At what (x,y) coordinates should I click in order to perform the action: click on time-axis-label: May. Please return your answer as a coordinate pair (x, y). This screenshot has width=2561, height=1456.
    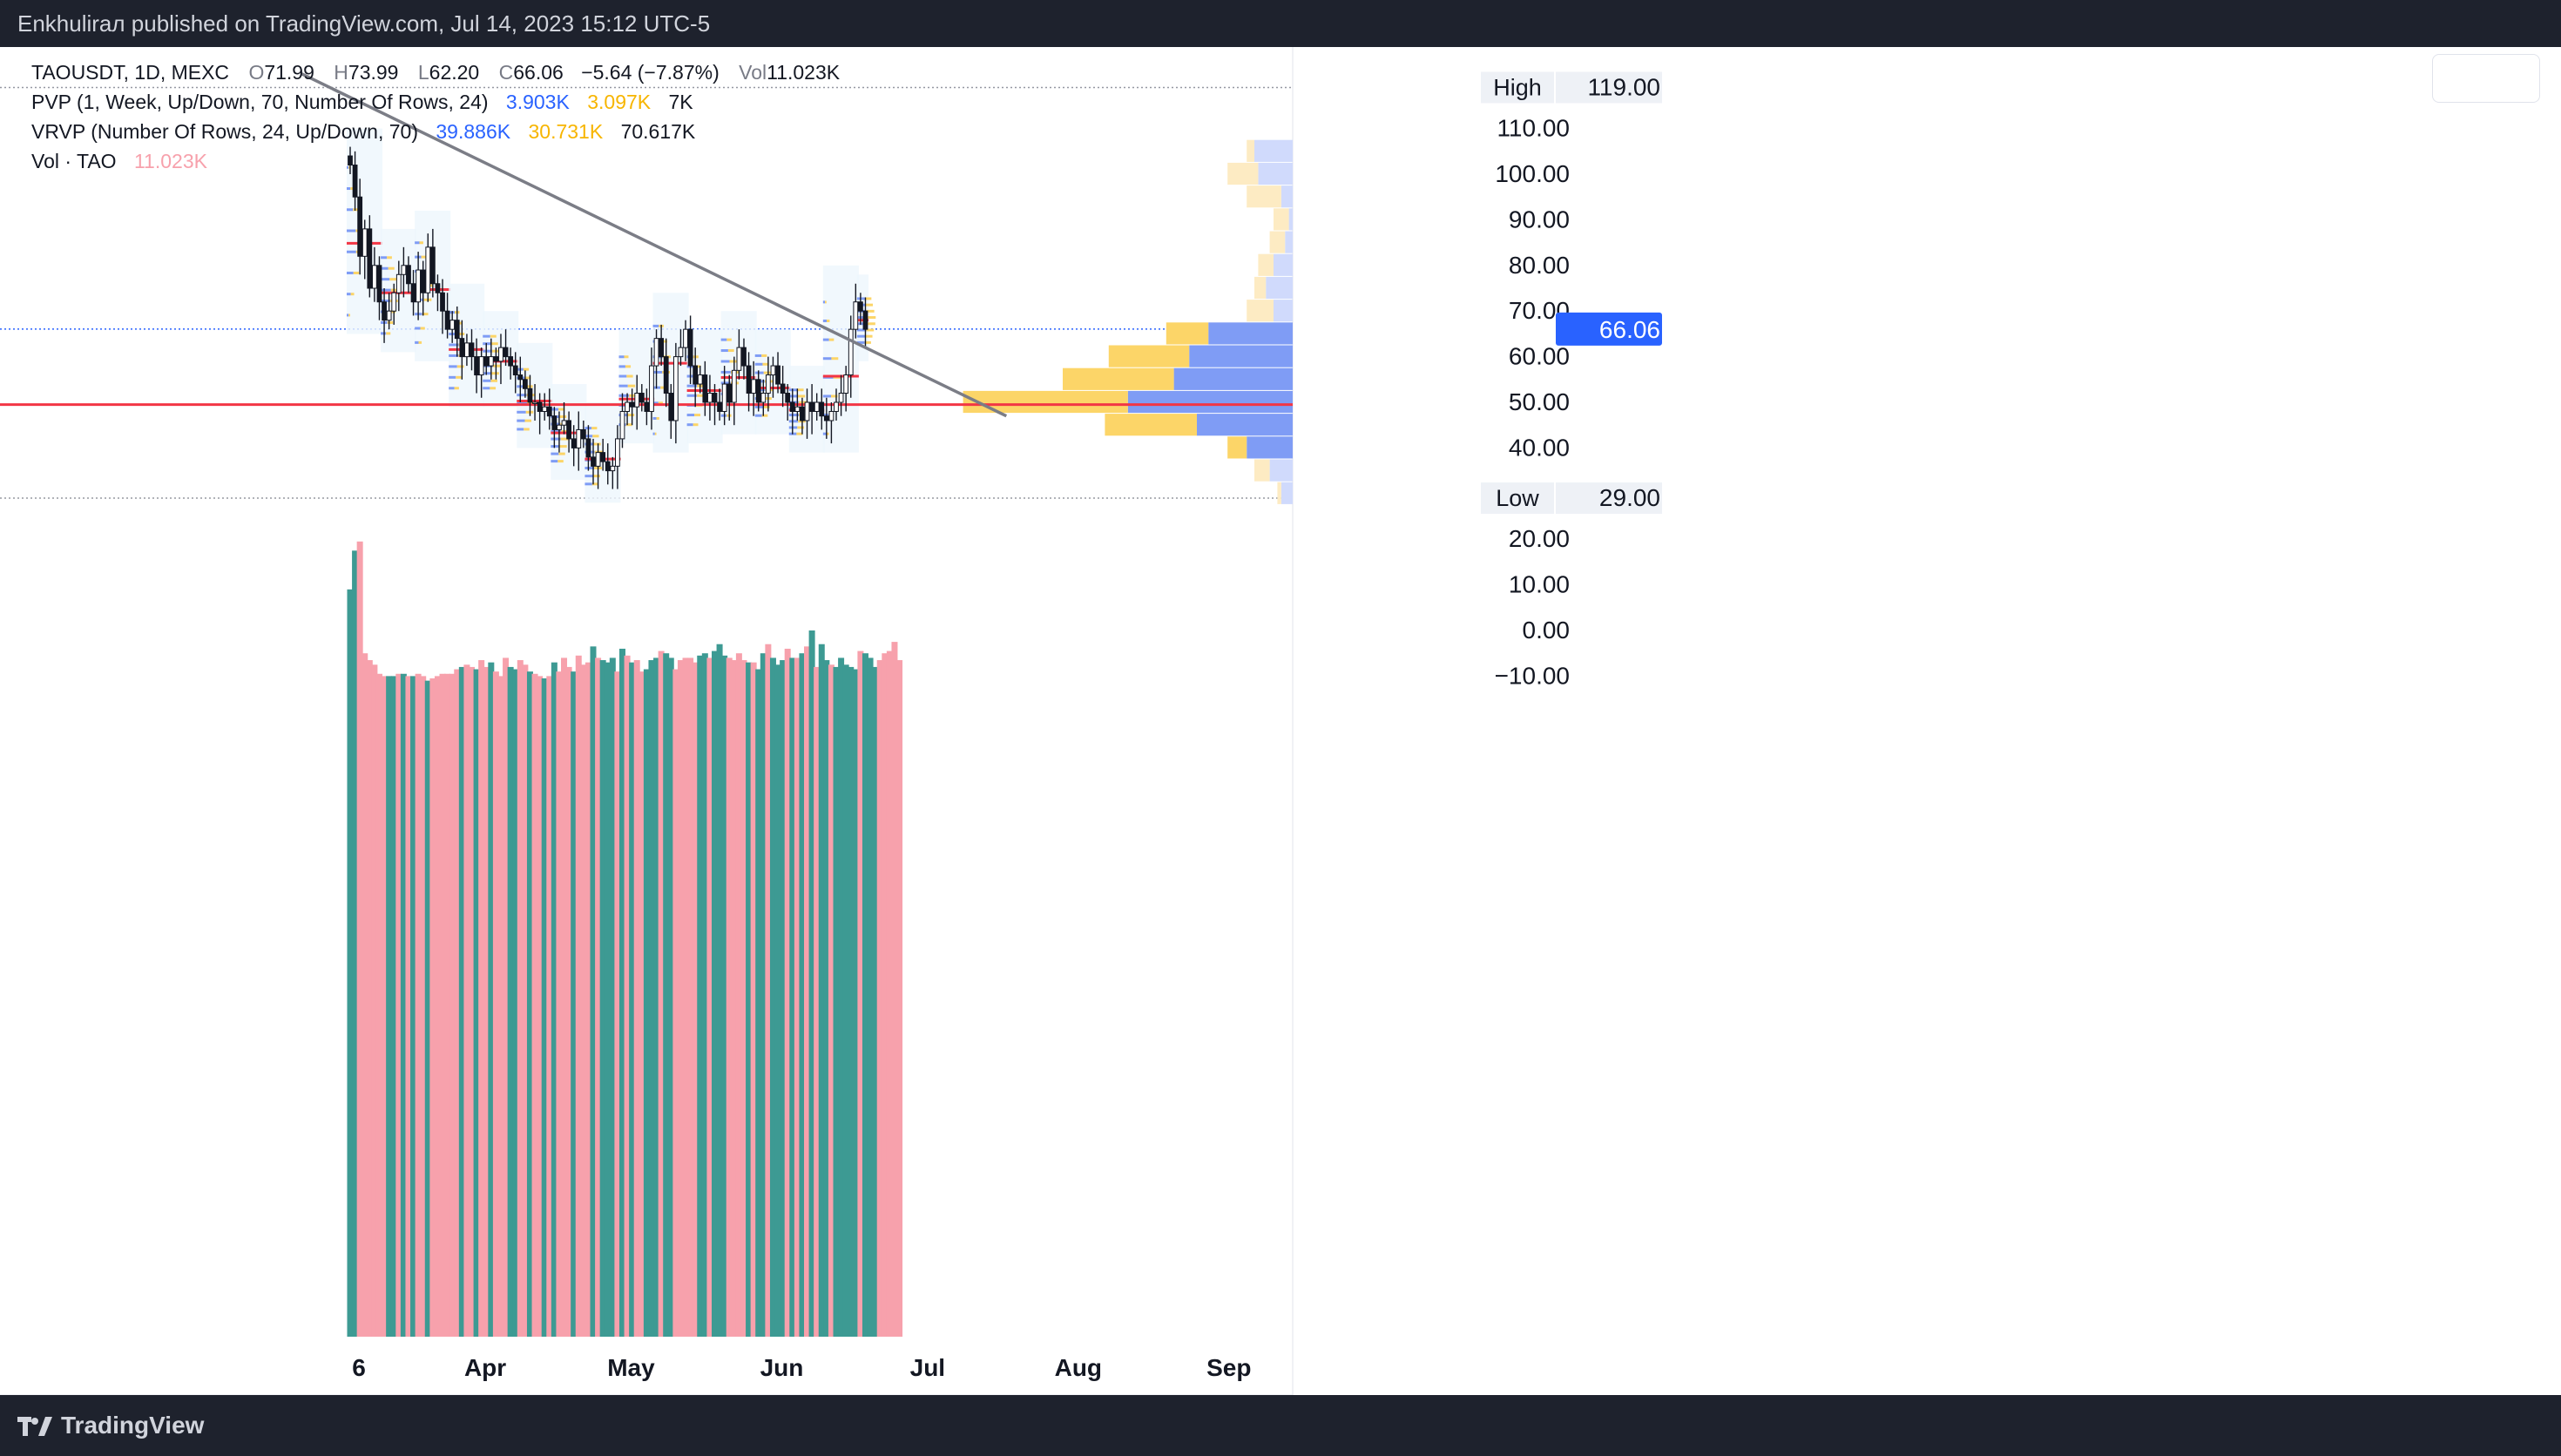
    Looking at the image, I should click on (631, 1367).